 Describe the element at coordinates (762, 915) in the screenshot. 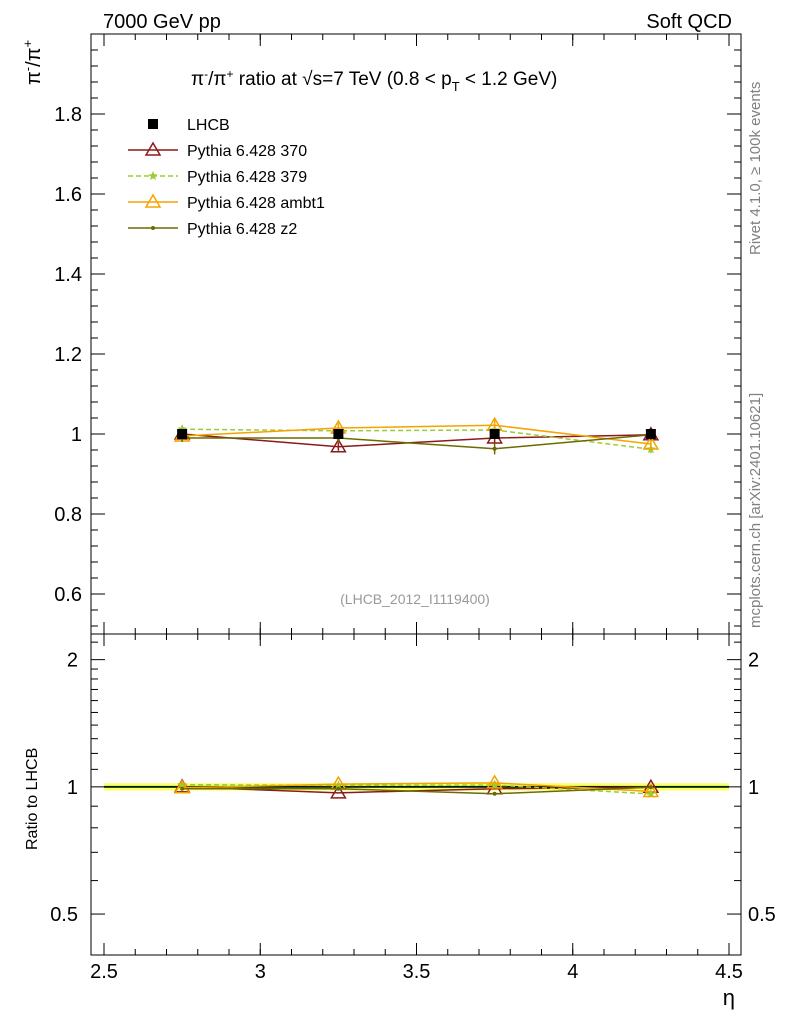

I see `ratio-y-tick-label-right: 0.5` at that location.